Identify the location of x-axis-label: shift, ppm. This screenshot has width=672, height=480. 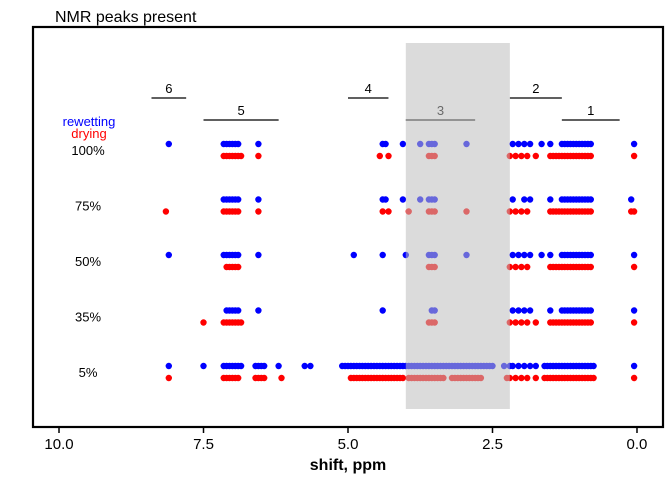
(348, 465).